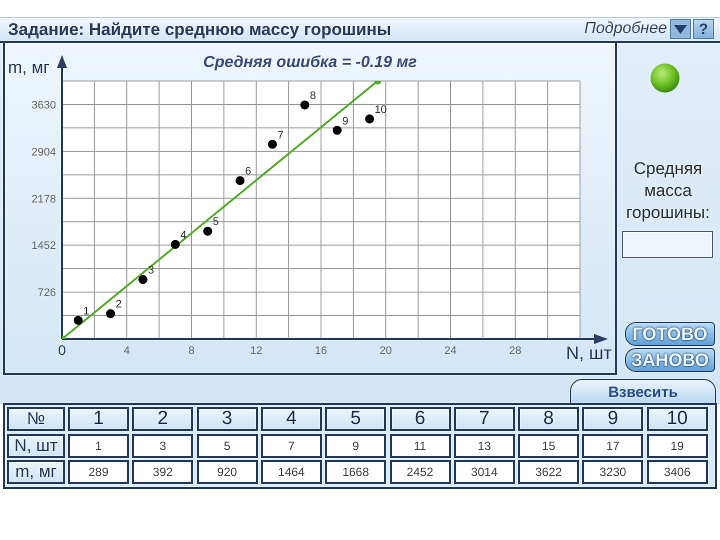 The image size is (720, 540). What do you see at coordinates (44, 199) in the screenshot?
I see `y-tick-label: 2178` at bounding box center [44, 199].